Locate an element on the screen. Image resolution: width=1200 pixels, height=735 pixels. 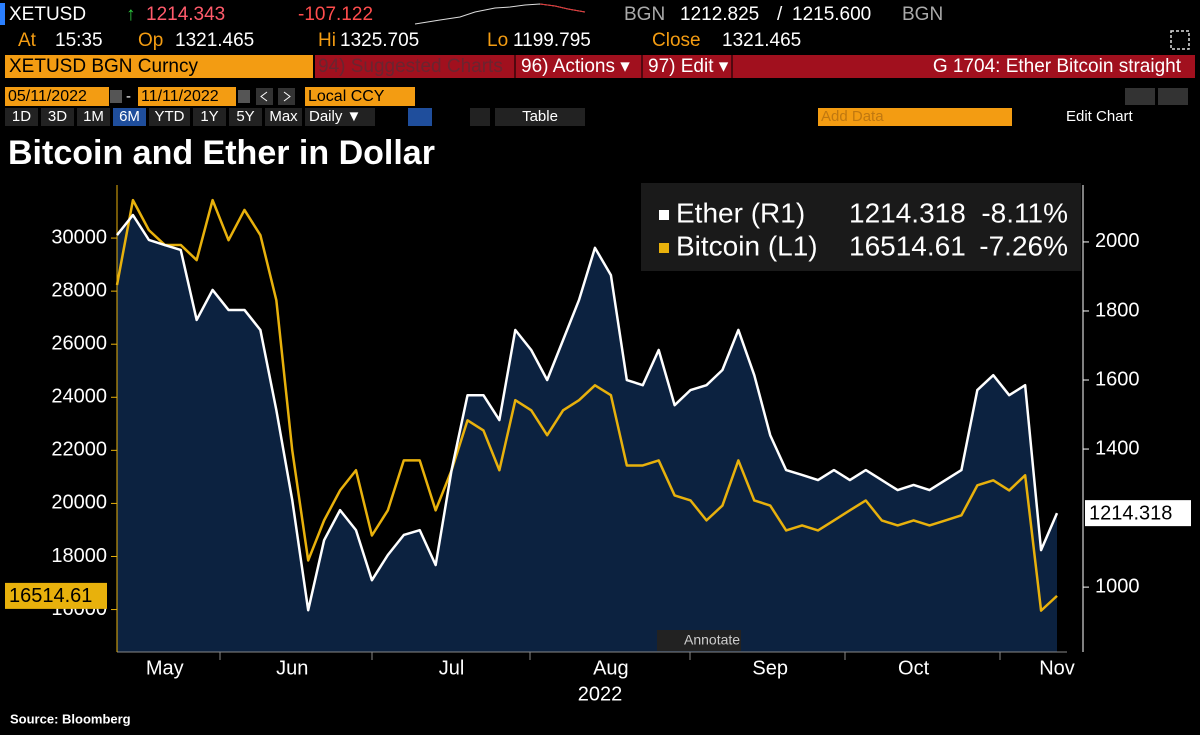
y2-tick-label: 1600 is located at coordinates (1117, 379).